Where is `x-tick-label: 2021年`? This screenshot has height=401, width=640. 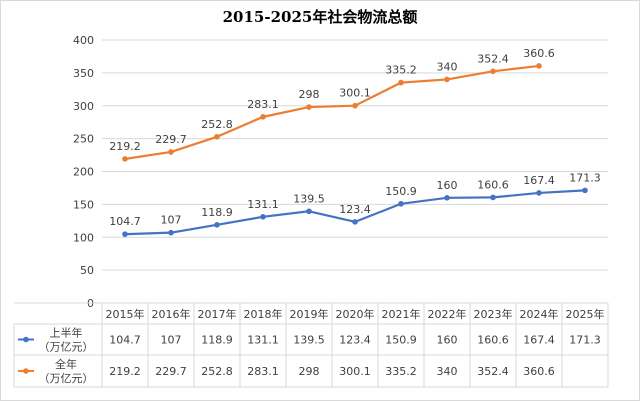 x-tick-label: 2021年 is located at coordinates (401, 314).